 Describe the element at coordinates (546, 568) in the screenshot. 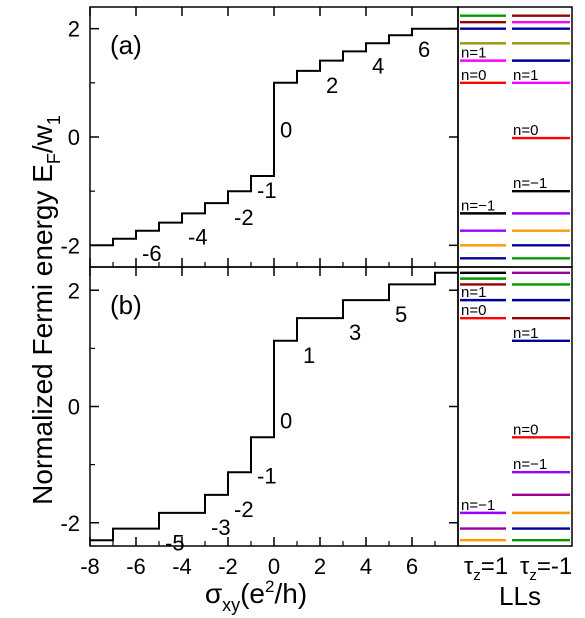

I see `tau-label-2: τz=-1` at that location.